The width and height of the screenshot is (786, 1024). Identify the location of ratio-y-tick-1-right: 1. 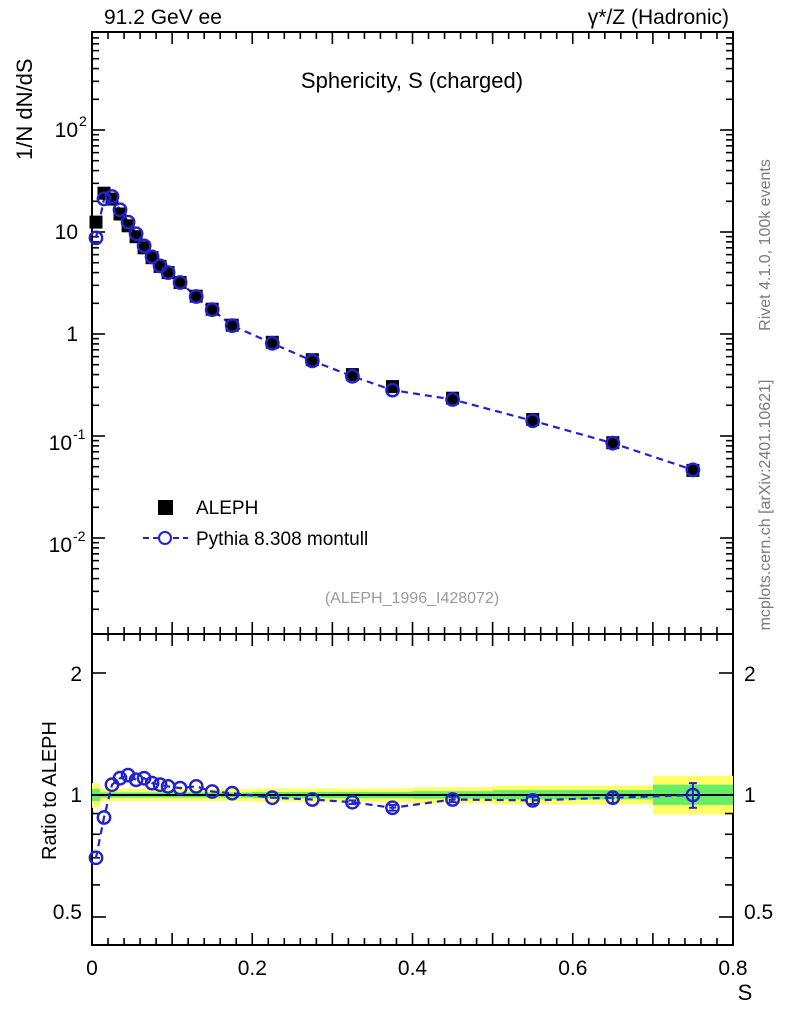
(750, 795).